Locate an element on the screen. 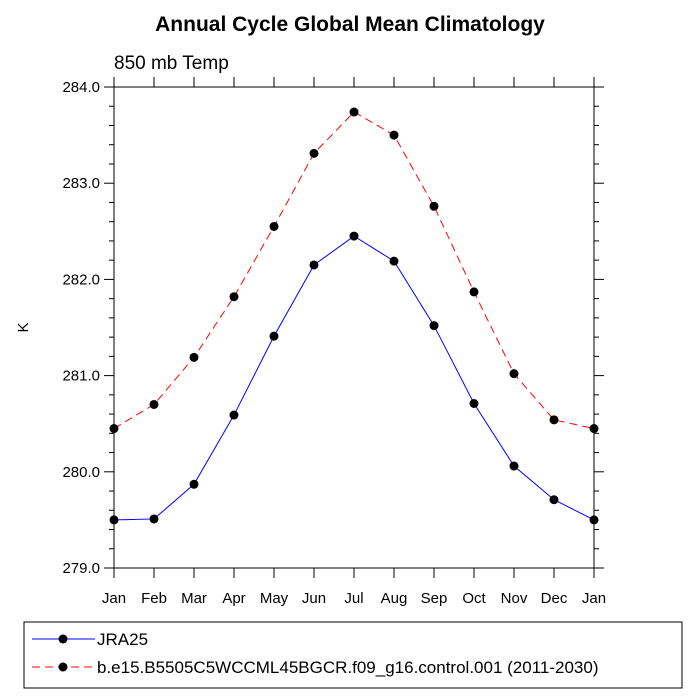  y-tick-label: 284.0 is located at coordinates (81, 87).